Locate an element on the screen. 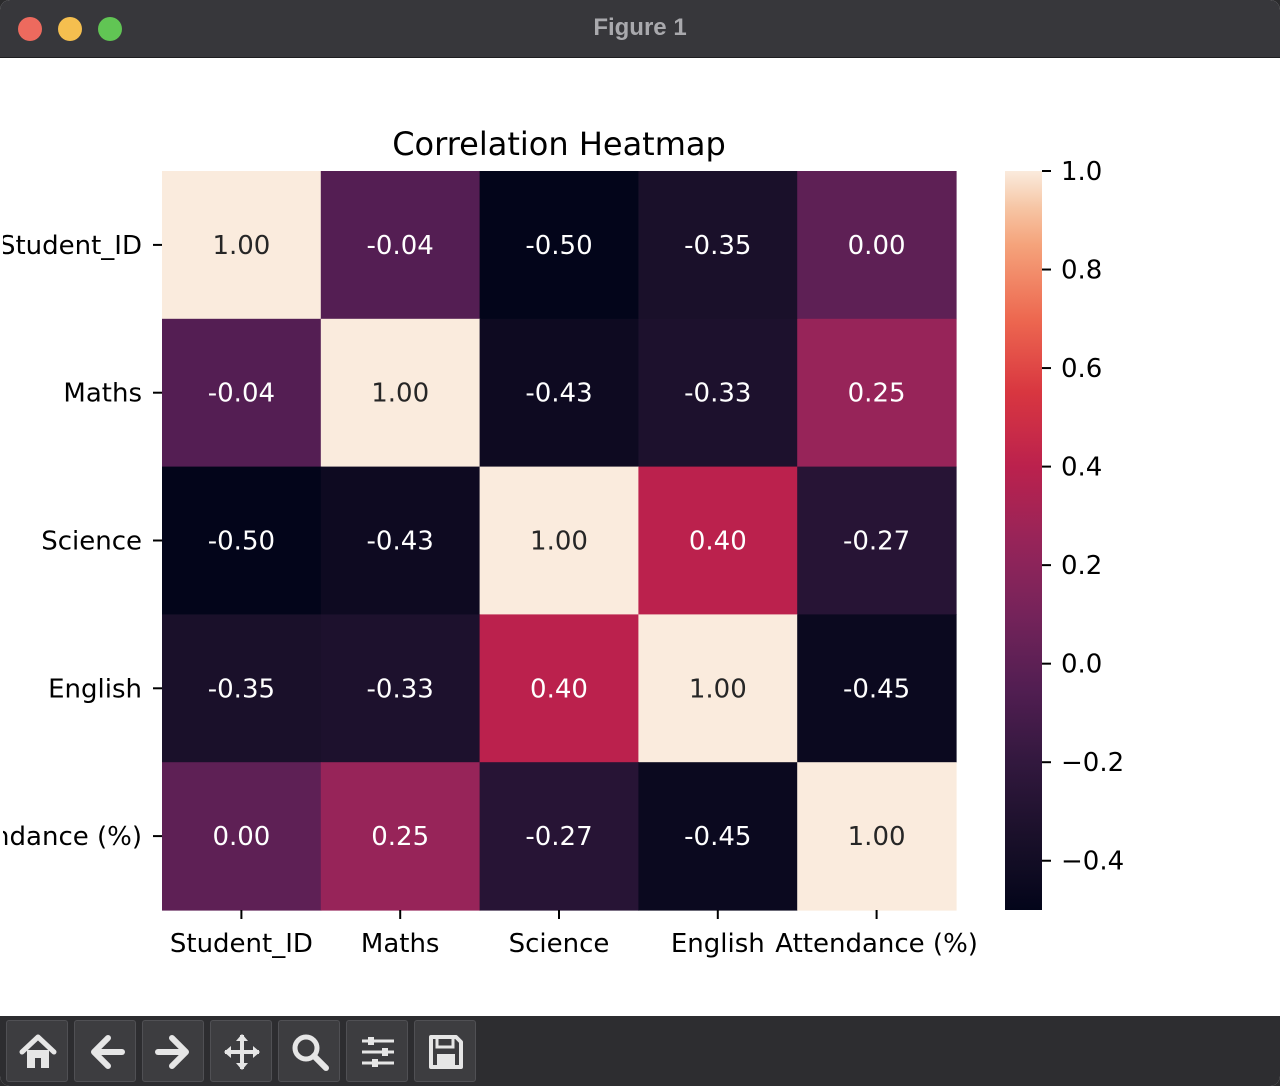  y-tick-label: Maths is located at coordinates (102, 394).